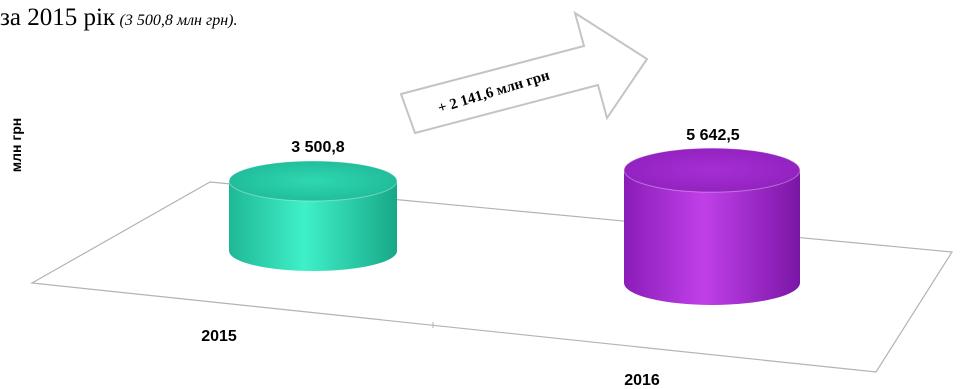 This screenshot has width=960, height=389. I want to click on header-prefix: за 2015 рік, so click(58, 17).